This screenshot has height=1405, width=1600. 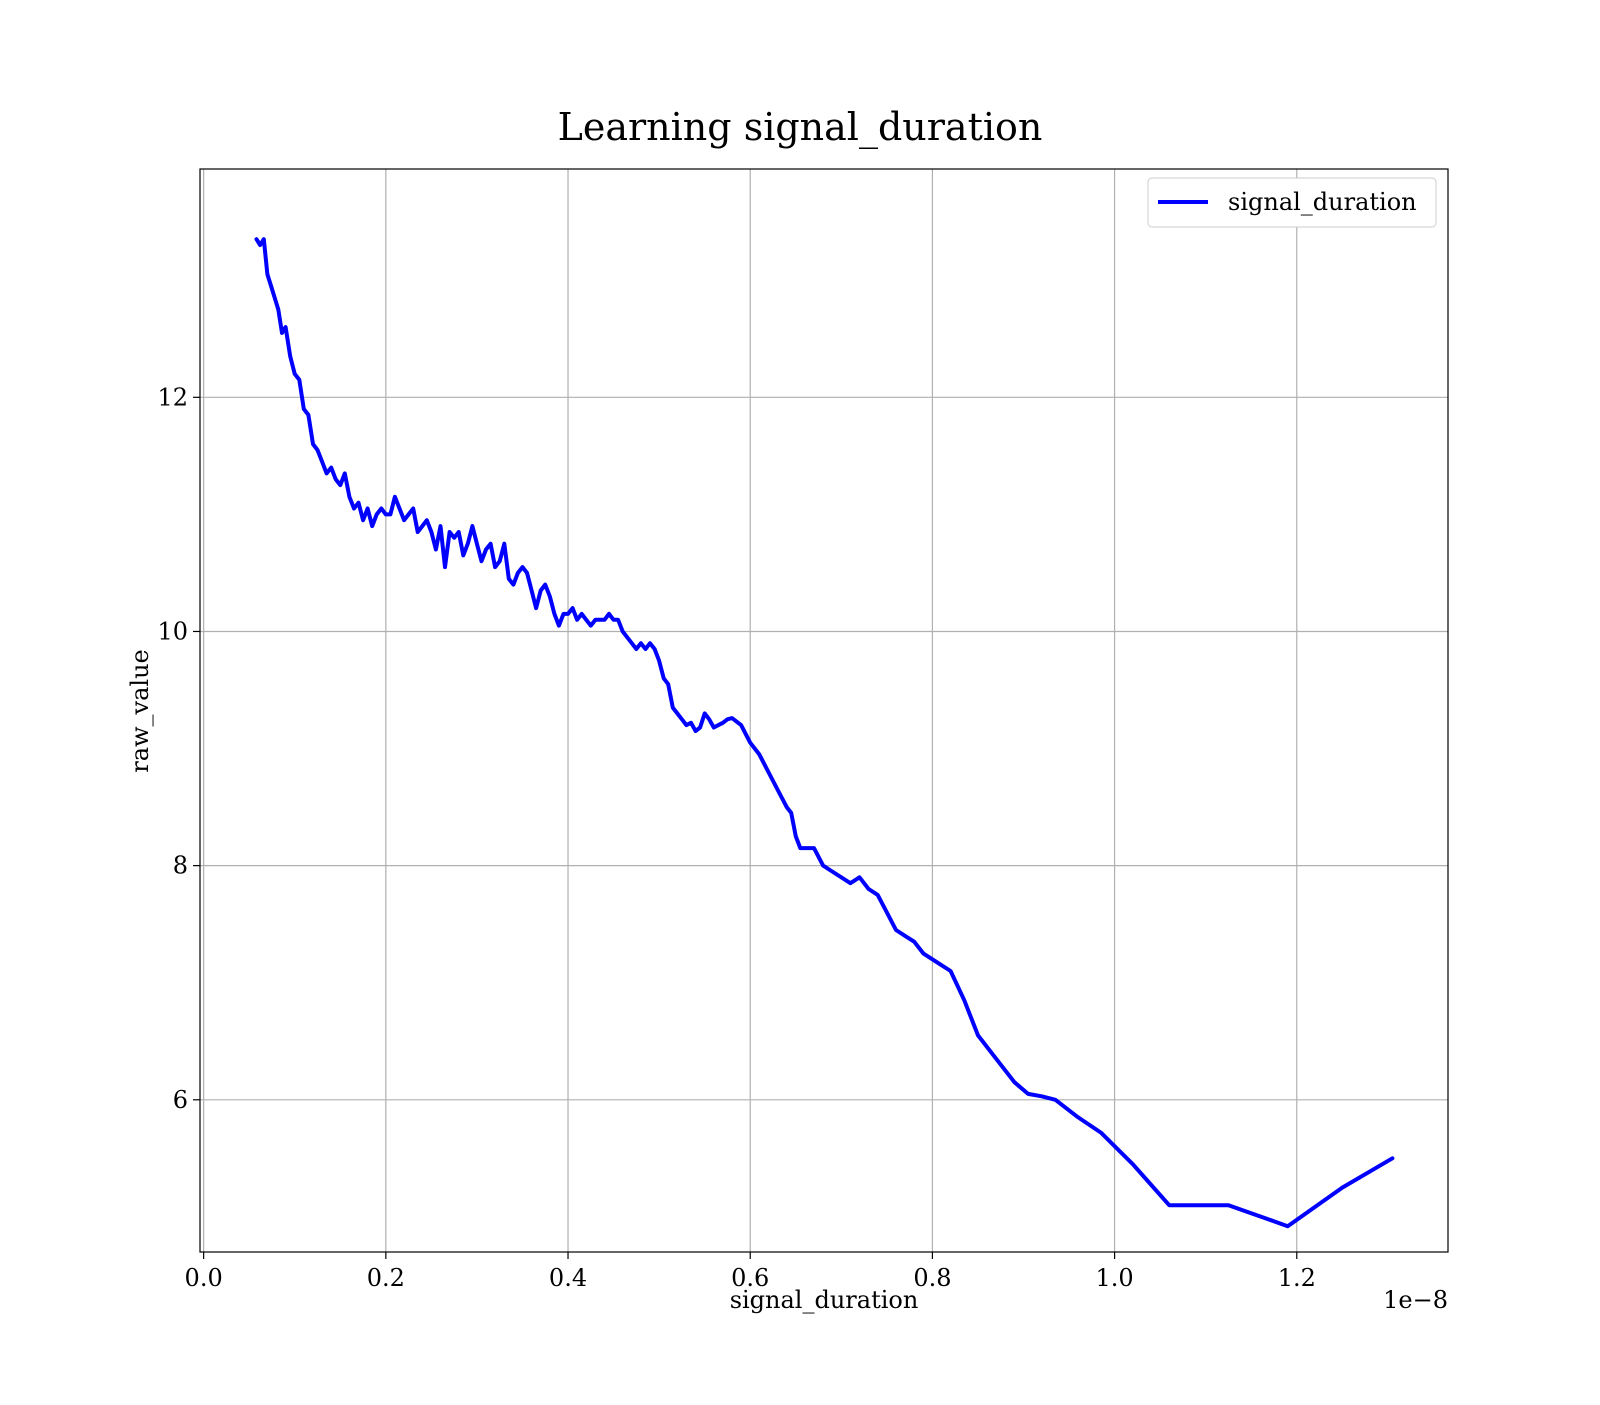 I want to click on x-axis-label: signal_duration, so click(x=824, y=1300).